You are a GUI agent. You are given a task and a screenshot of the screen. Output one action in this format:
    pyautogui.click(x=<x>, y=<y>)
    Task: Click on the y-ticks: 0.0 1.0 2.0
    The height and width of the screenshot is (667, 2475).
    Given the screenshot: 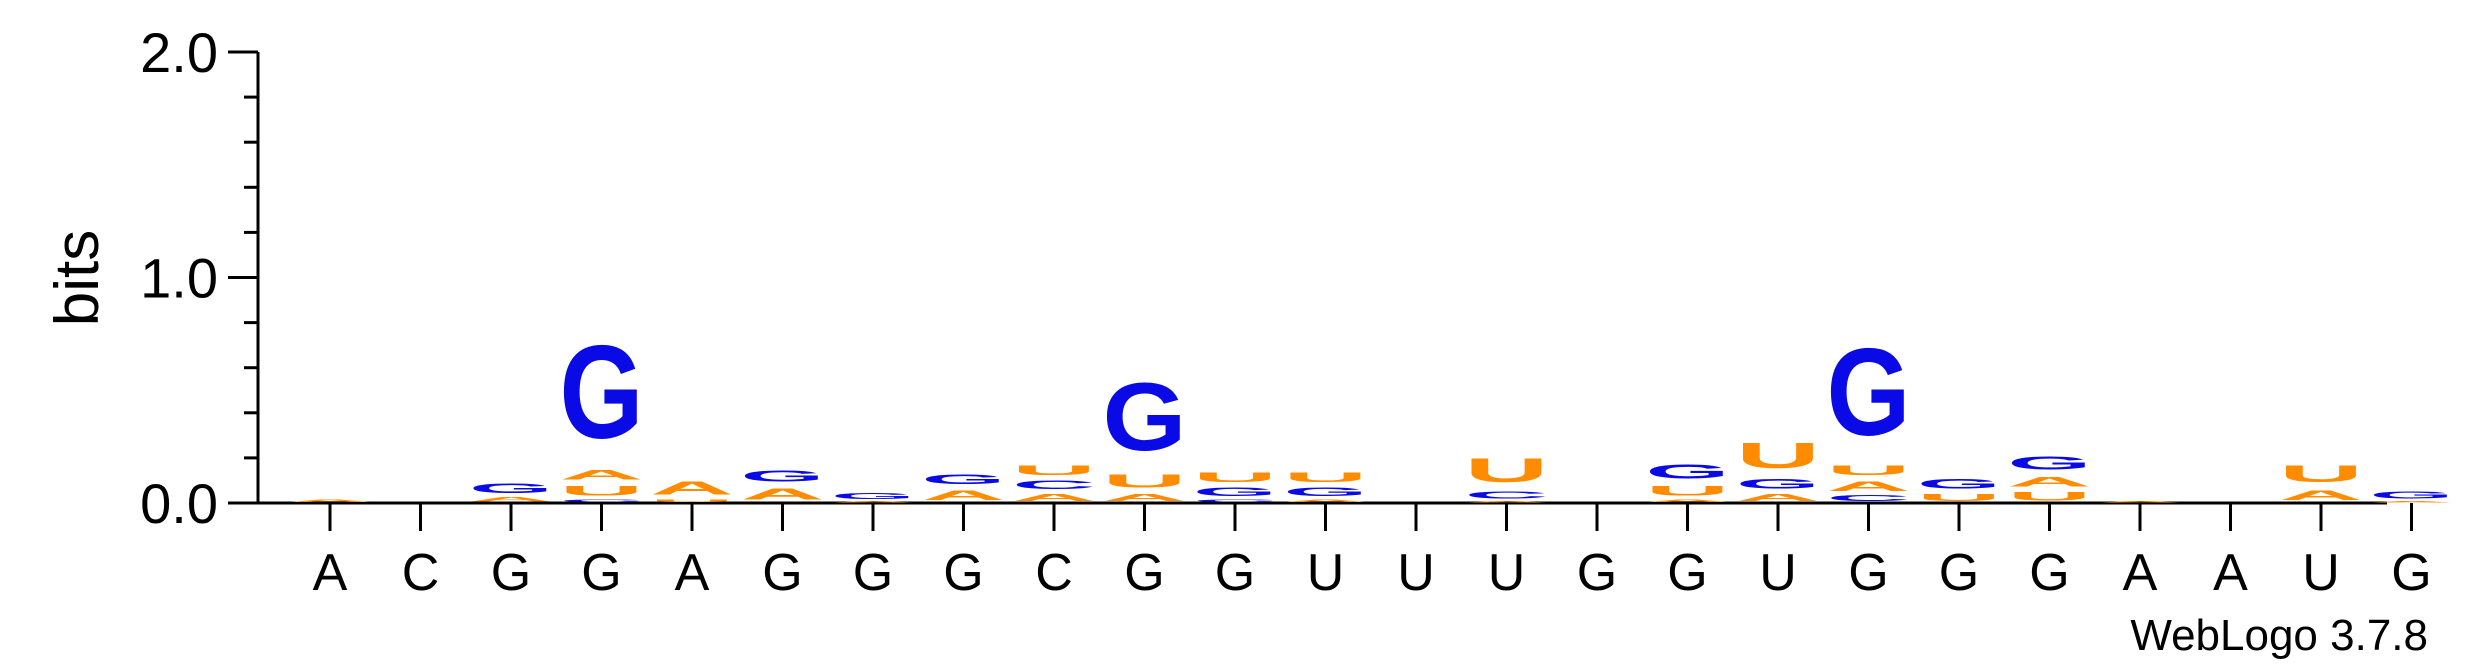 What is the action you would take?
    pyautogui.click(x=199, y=278)
    